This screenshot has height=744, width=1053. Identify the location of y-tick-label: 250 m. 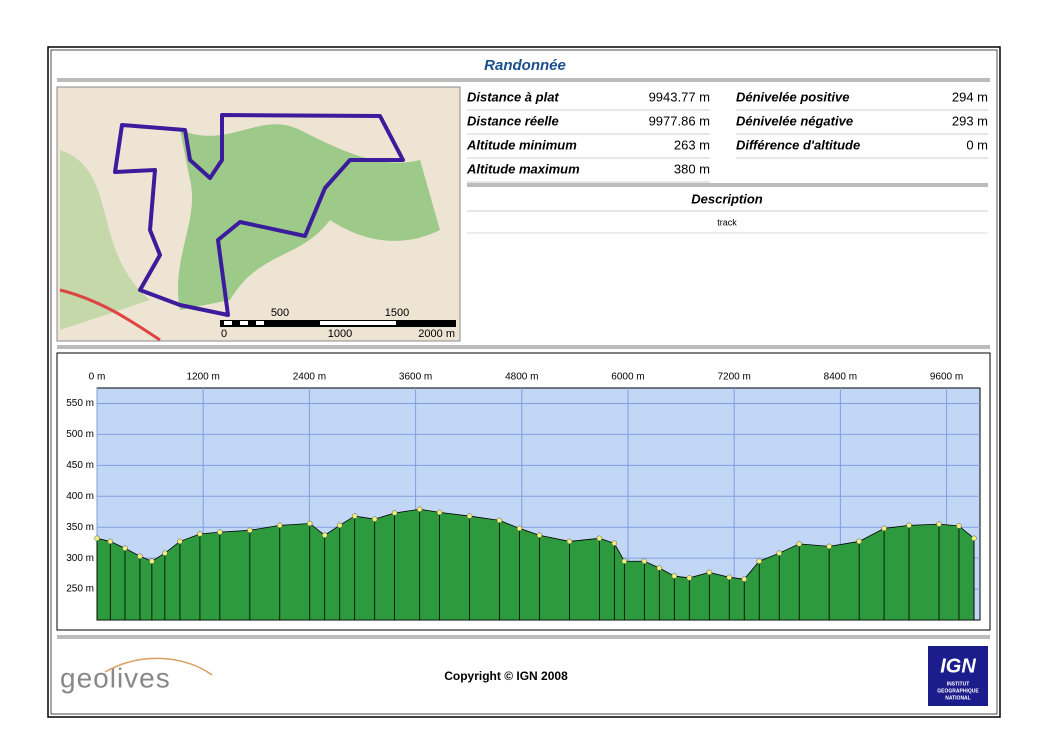
(80, 589).